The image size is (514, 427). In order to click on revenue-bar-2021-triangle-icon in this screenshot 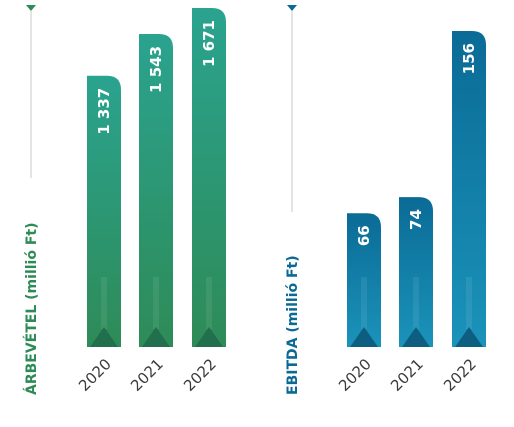, I will do `click(156, 337)`.